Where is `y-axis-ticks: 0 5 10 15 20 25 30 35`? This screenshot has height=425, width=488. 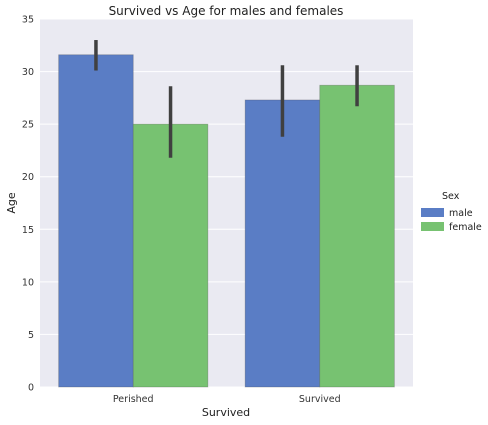
y-axis-ticks: 0 5 10 15 20 25 30 35 is located at coordinates (28, 204).